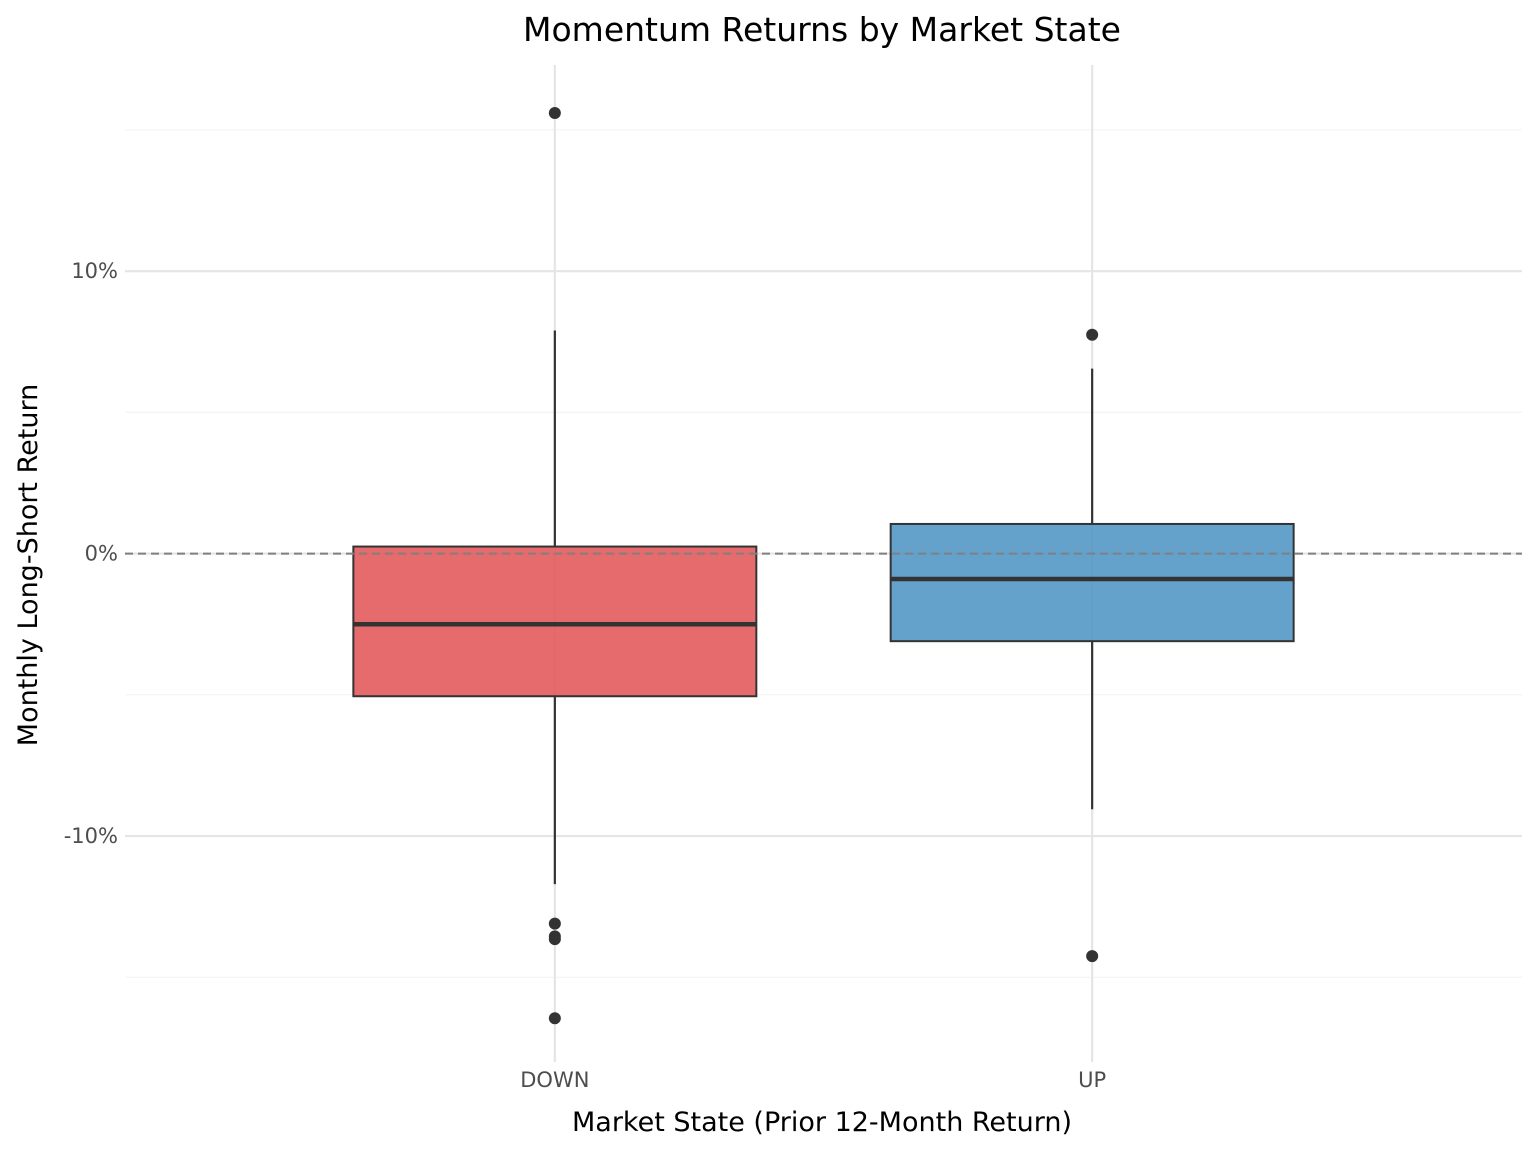 Image resolution: width=1536 pixels, height=1152 pixels. I want to click on x-tick-label-down: DOWN, so click(554, 1080).